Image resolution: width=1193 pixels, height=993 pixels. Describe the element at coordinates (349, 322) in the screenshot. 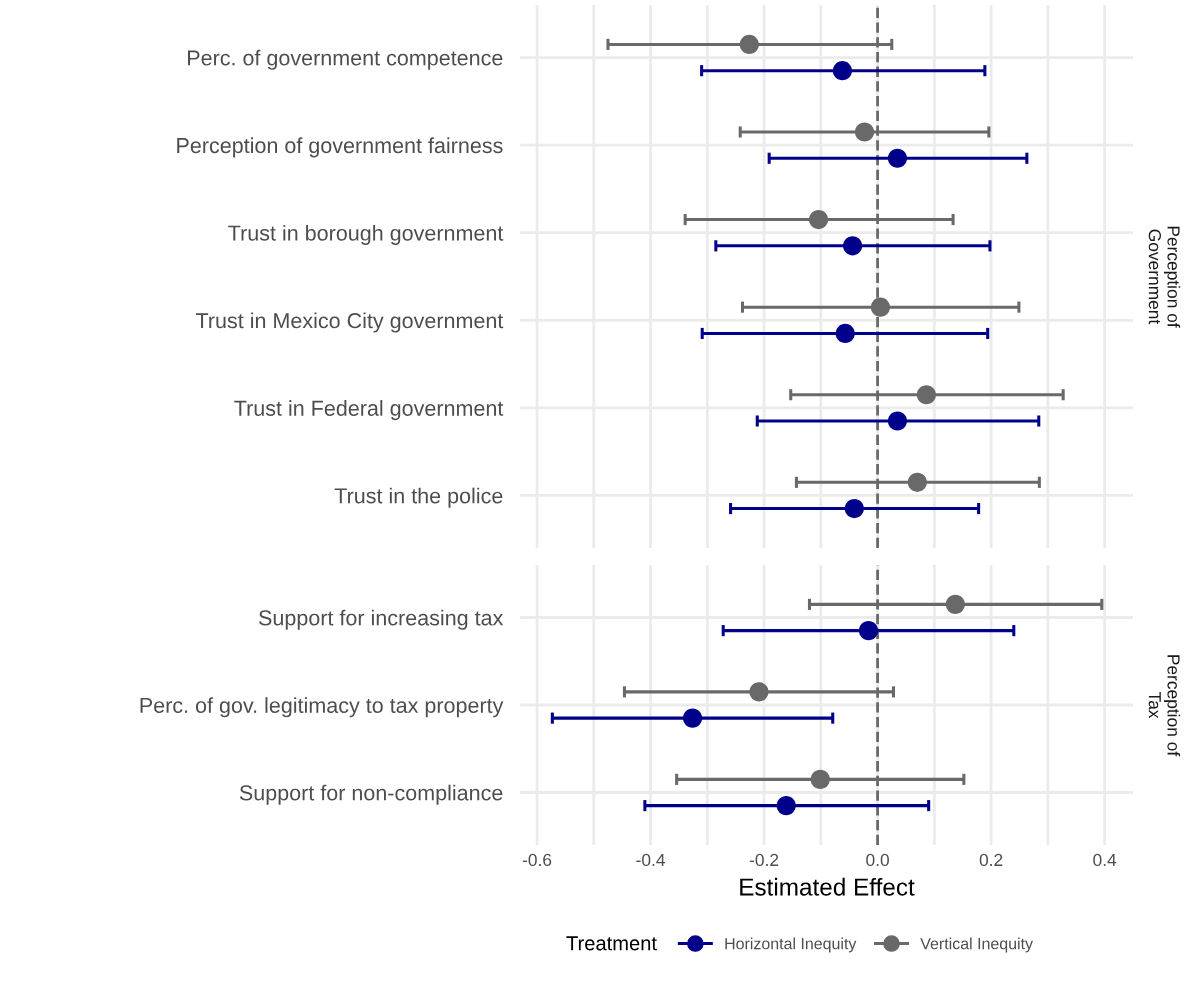

I see `y-tick-label: Trust in Mexico City government` at that location.